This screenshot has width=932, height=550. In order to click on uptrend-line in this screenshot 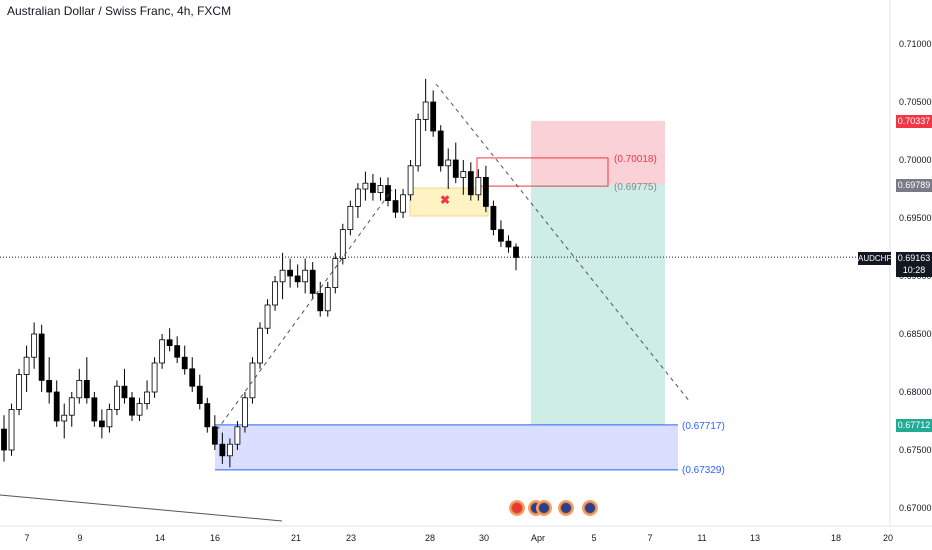, I will do `click(304, 310)`.